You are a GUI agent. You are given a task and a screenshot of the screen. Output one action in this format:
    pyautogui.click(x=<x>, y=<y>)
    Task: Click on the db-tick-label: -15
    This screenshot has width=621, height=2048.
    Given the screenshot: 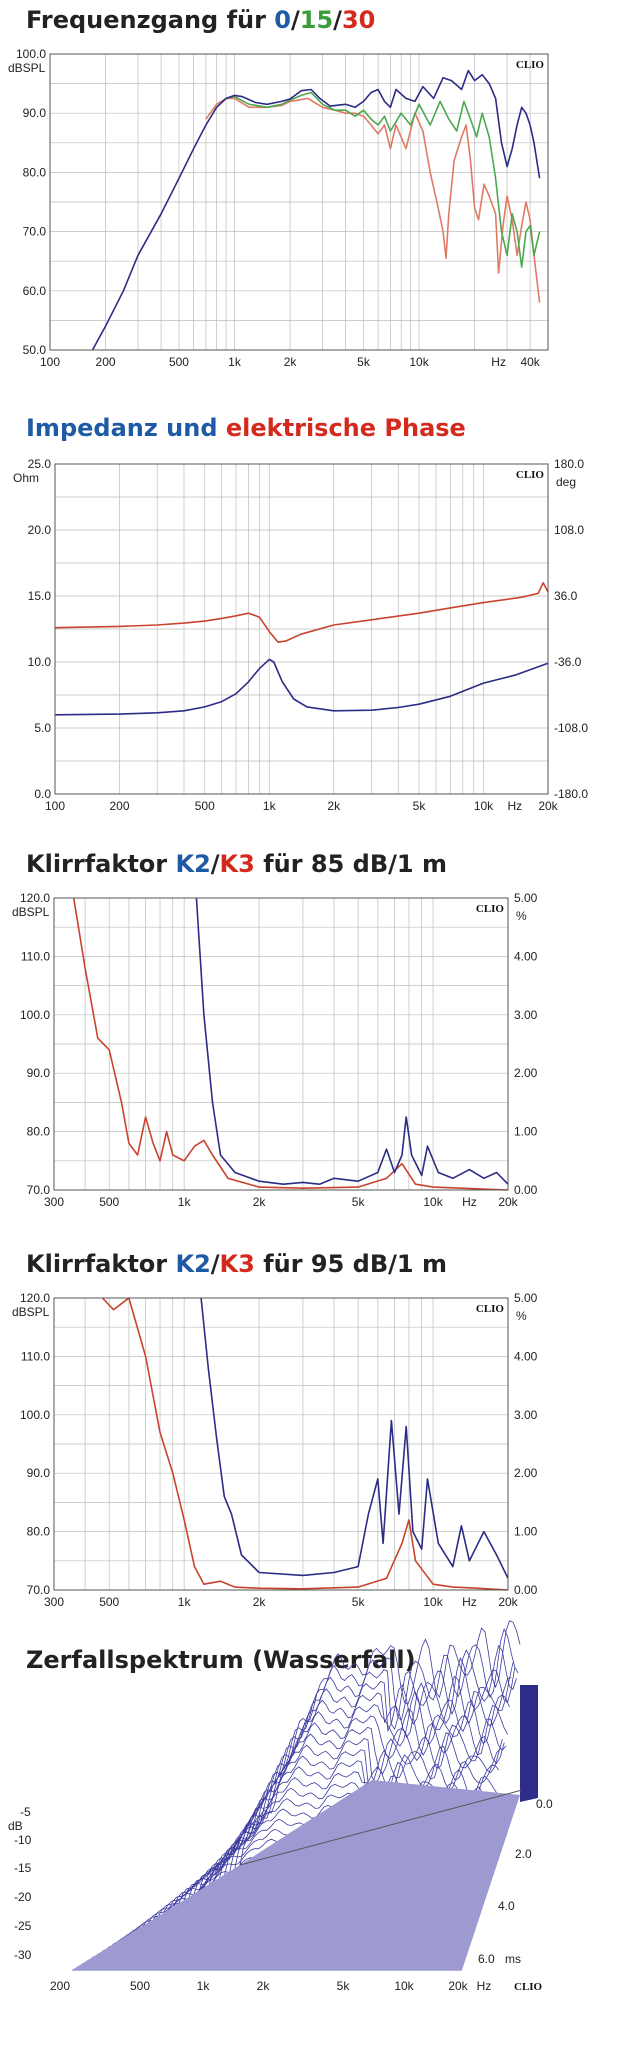 What is the action you would take?
    pyautogui.click(x=23, y=1868)
    